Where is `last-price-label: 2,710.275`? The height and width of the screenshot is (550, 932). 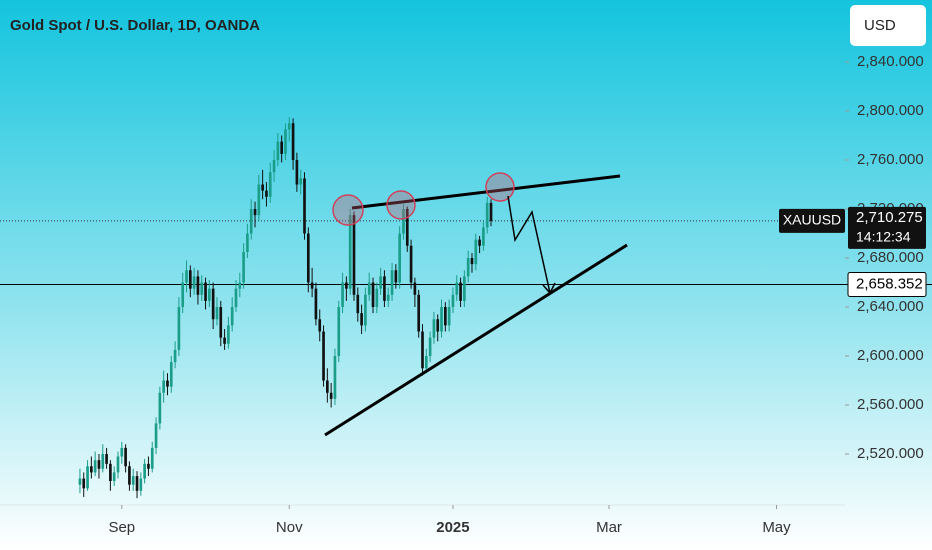 last-price-label: 2,710.275 is located at coordinates (889, 217).